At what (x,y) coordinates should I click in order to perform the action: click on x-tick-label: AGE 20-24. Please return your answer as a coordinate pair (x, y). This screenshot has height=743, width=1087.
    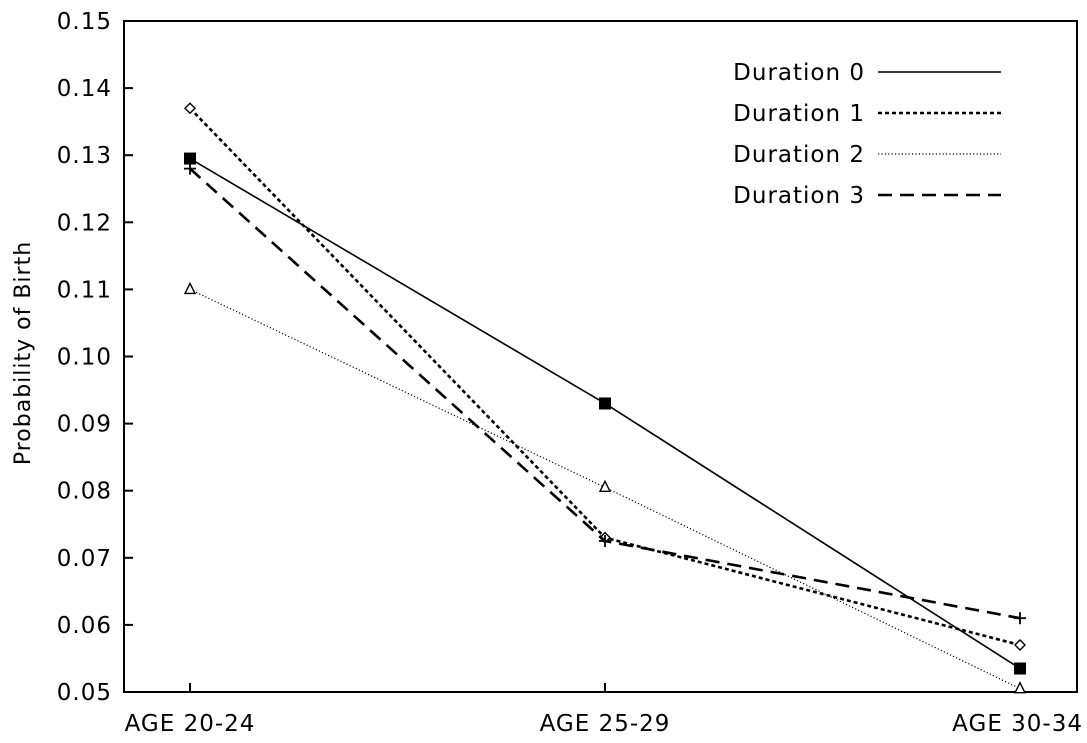
    Looking at the image, I should click on (190, 724).